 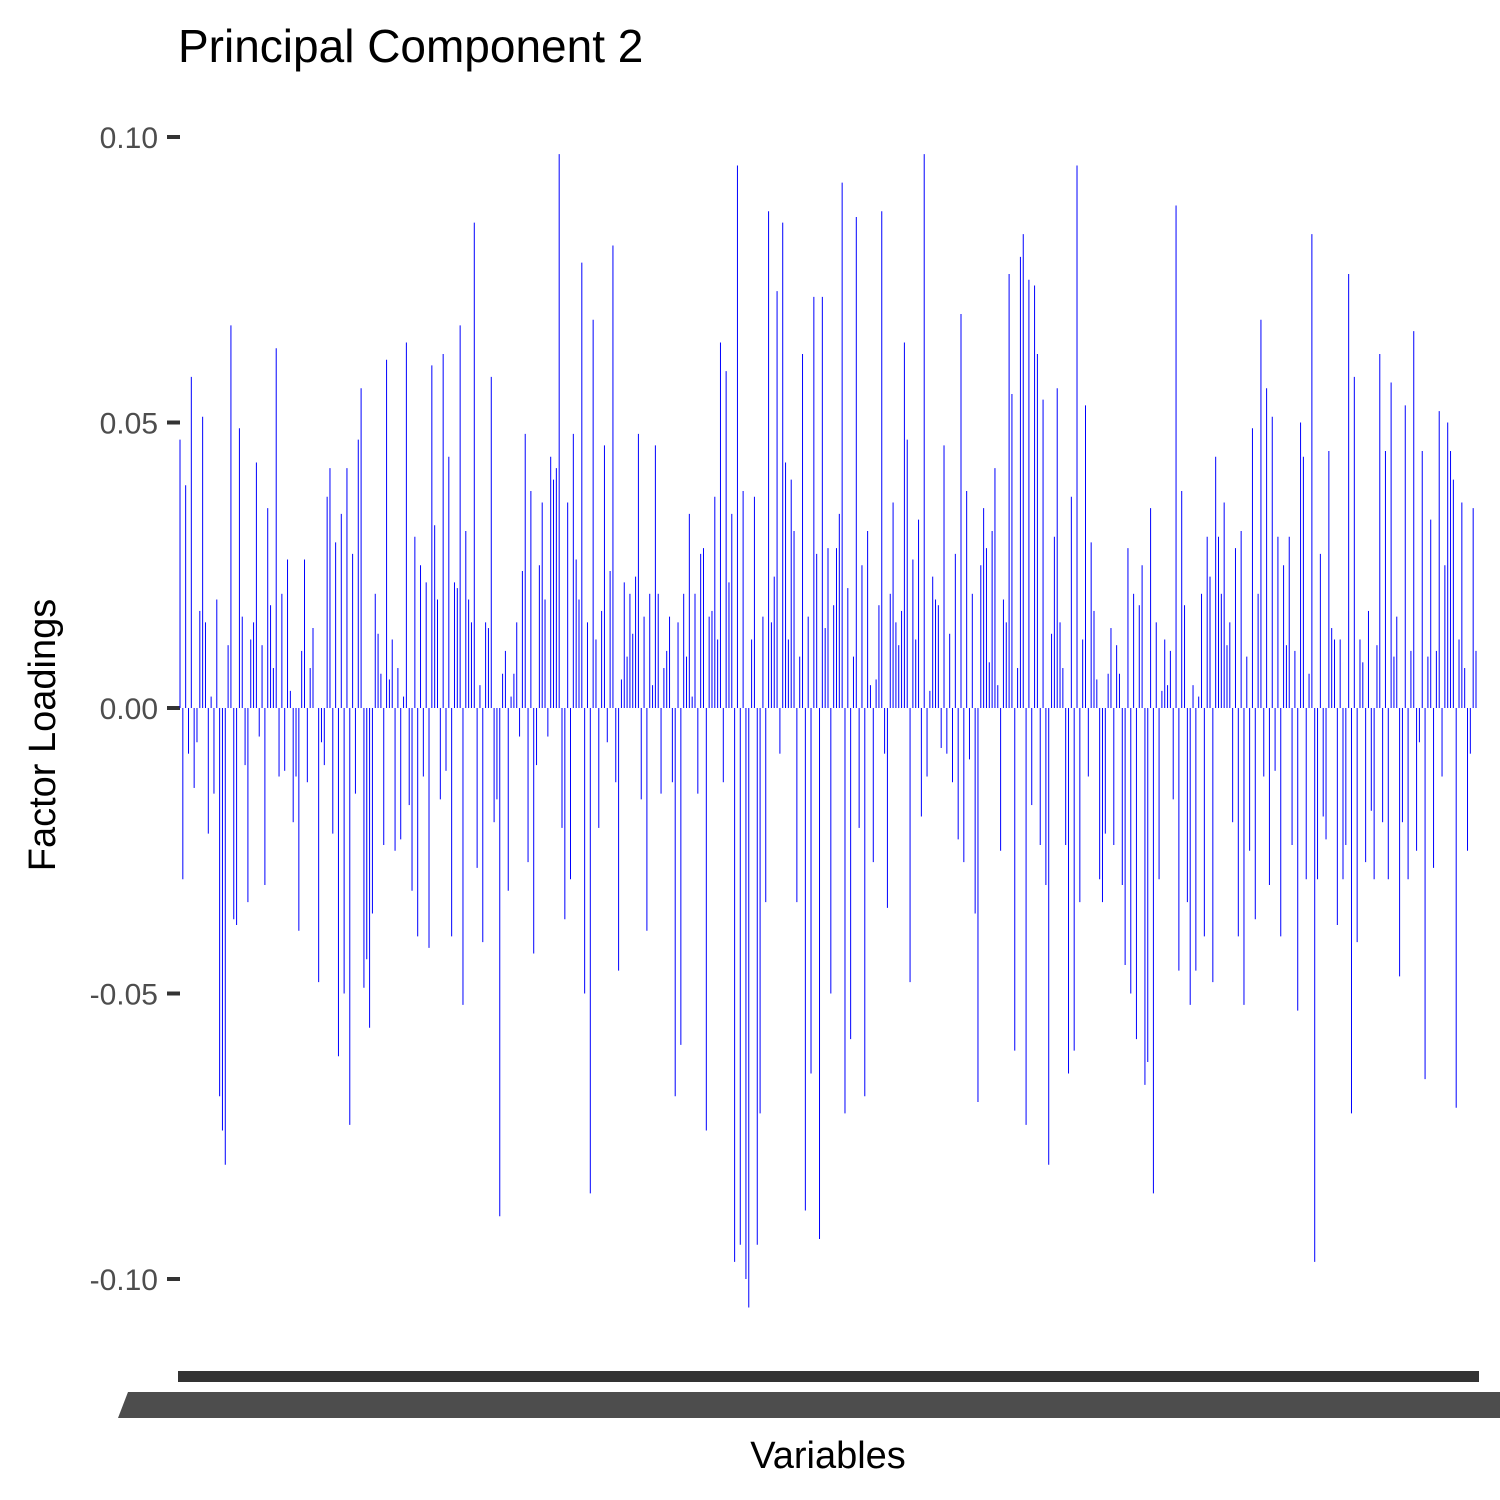 What do you see at coordinates (809, 1405) in the screenshot?
I see `x-axis-tick-labels` at bounding box center [809, 1405].